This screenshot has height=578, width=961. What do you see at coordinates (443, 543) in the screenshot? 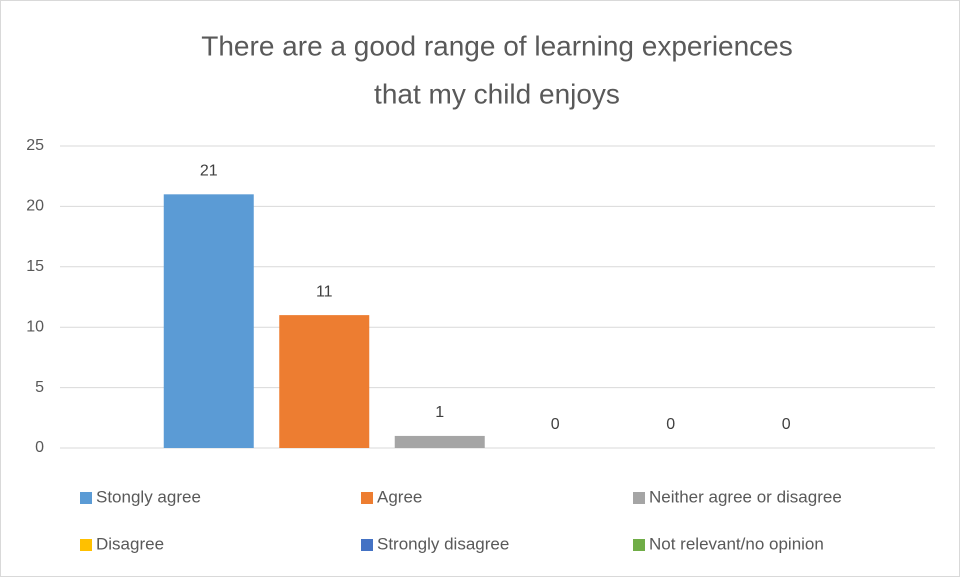
I see `legend-label: Strongly disagree` at bounding box center [443, 543].